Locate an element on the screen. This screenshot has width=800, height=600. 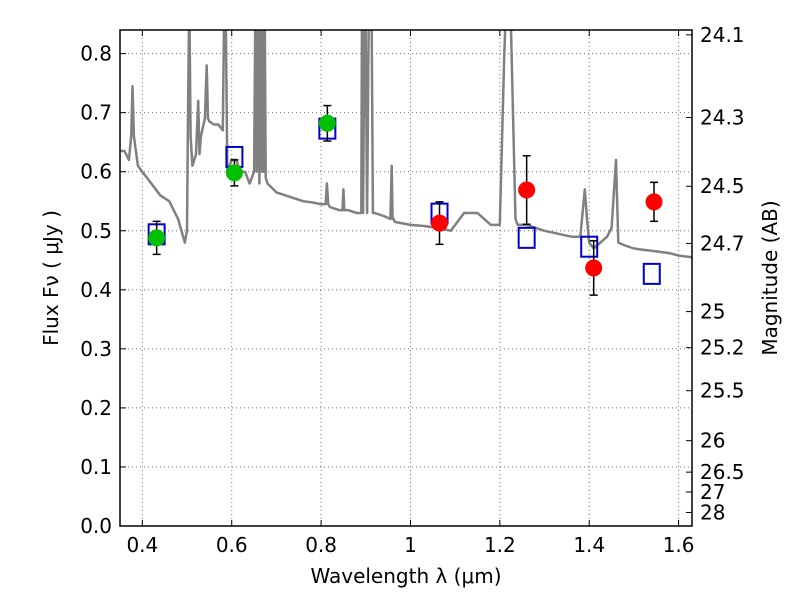
y-tick-label: 0.4 is located at coordinates (96, 290).